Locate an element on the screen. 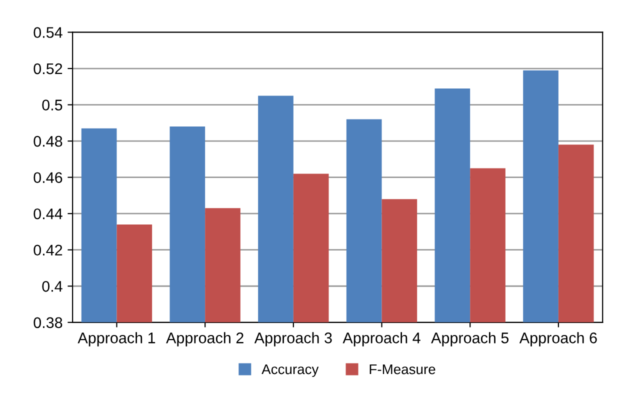  y-tick-label: 0.4 is located at coordinates (52, 286).